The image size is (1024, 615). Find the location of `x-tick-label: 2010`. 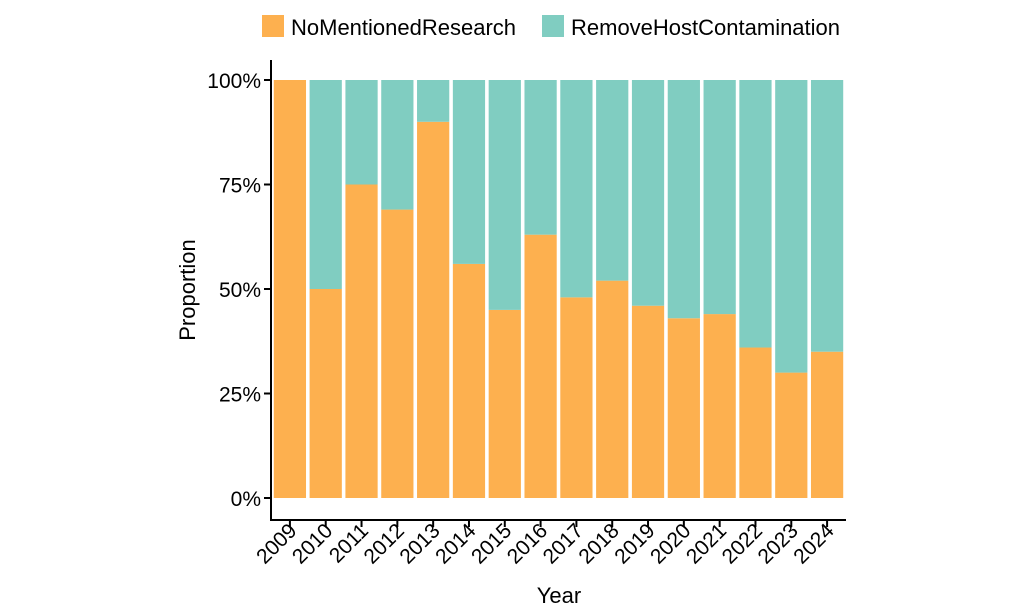

x-tick-label: 2010 is located at coordinates (312, 543).